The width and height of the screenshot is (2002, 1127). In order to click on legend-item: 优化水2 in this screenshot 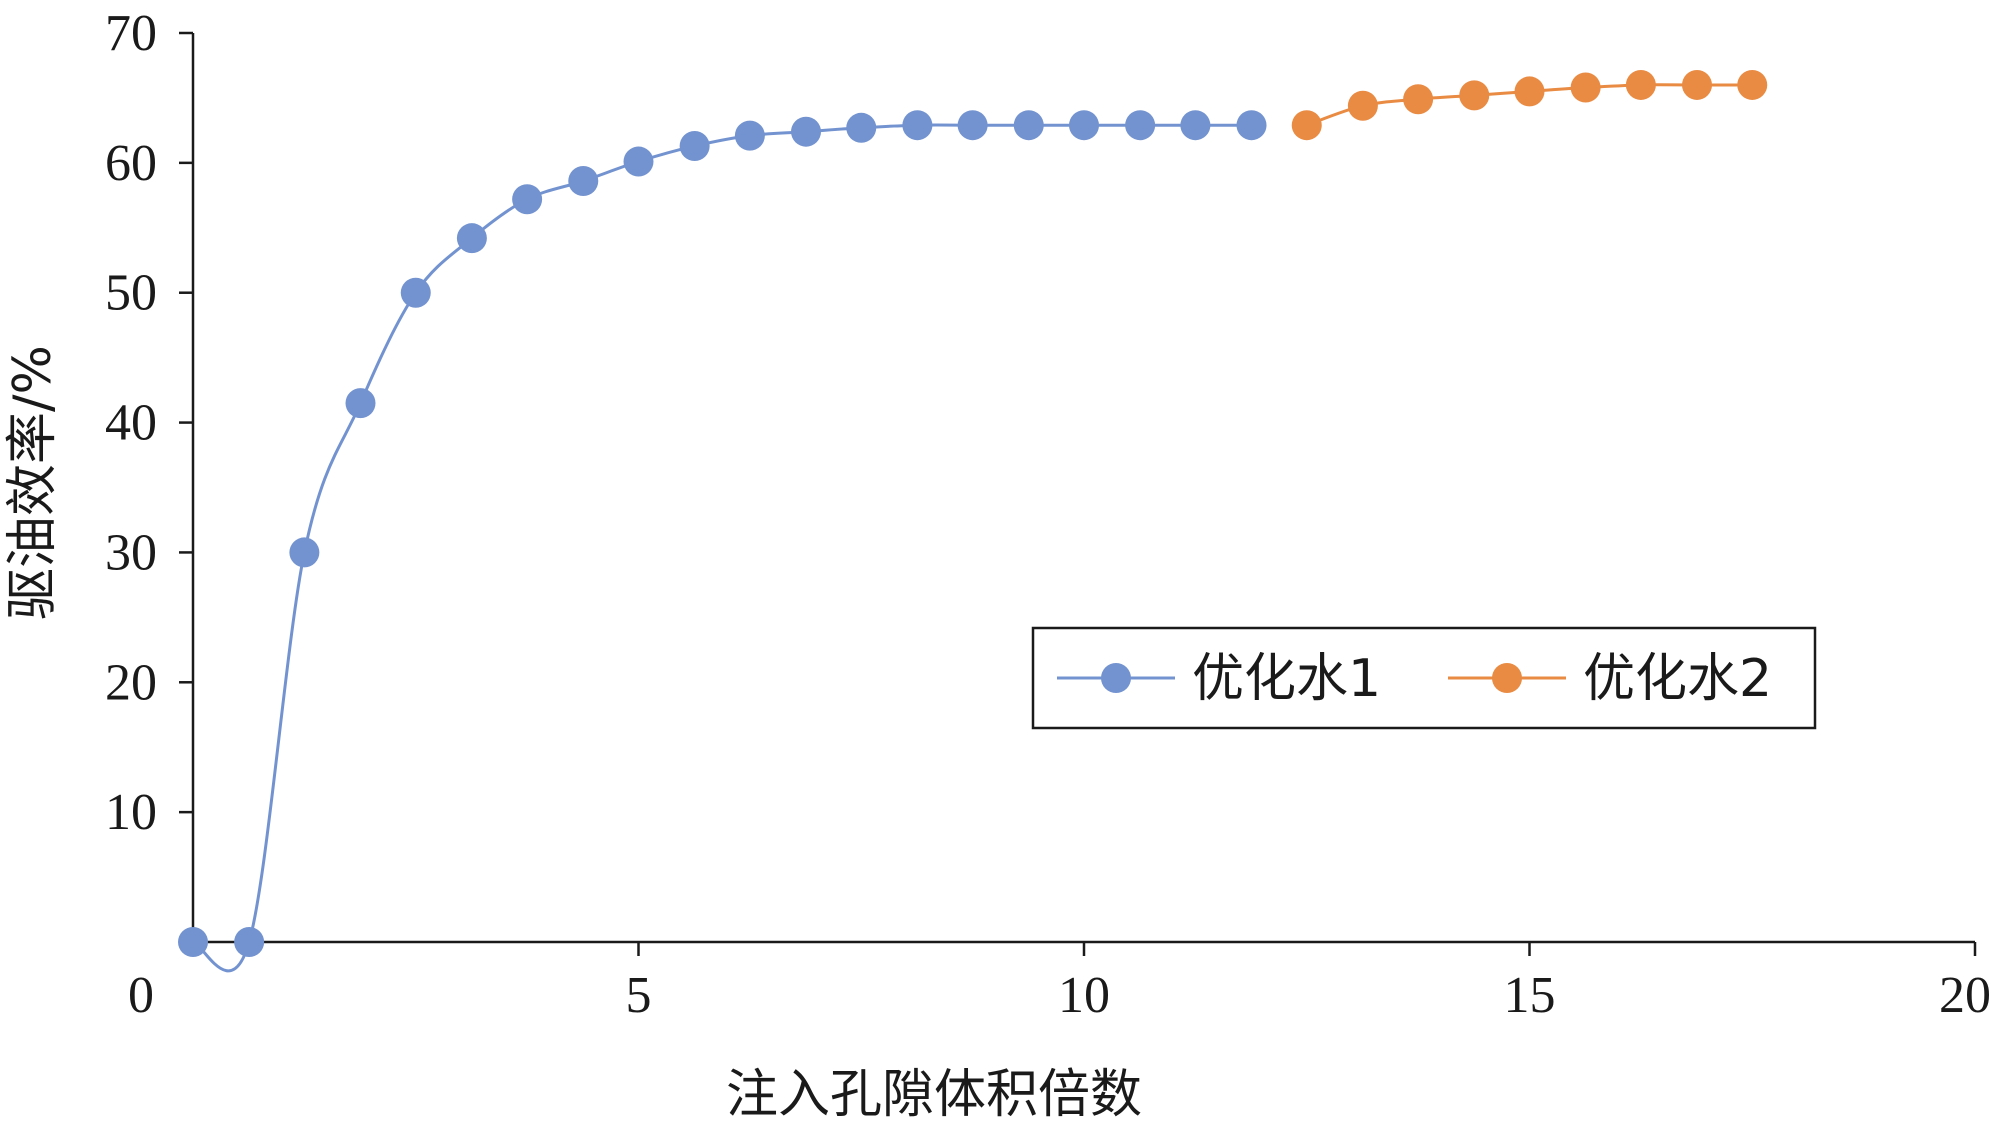, I will do `click(1610, 679)`.